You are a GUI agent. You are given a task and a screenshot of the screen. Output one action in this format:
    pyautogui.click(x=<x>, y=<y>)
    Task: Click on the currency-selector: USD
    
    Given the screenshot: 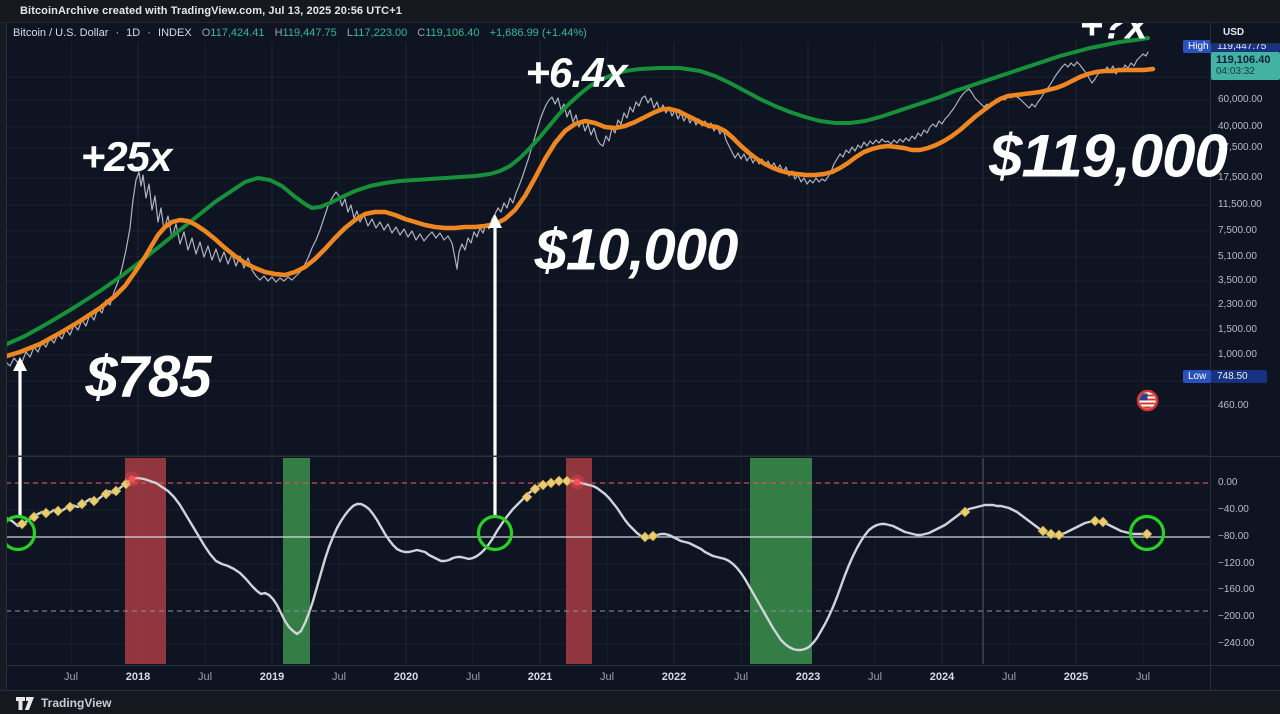 What is the action you would take?
    pyautogui.click(x=1245, y=33)
    